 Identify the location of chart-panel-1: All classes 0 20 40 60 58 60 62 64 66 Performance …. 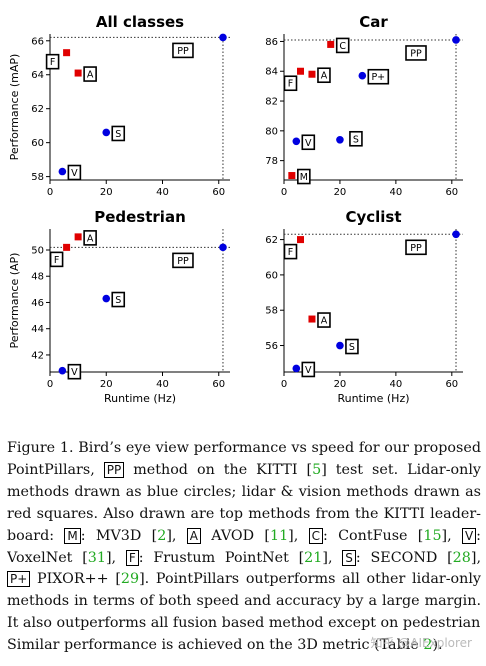
(119, 105).